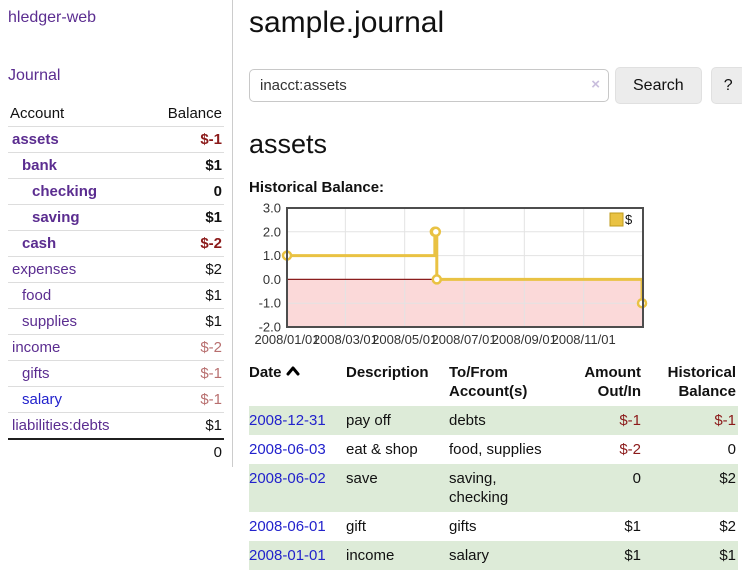 This screenshot has width=742, height=582. Describe the element at coordinates (37, 295) in the screenshot. I see `sidebar-account-link: food` at that location.